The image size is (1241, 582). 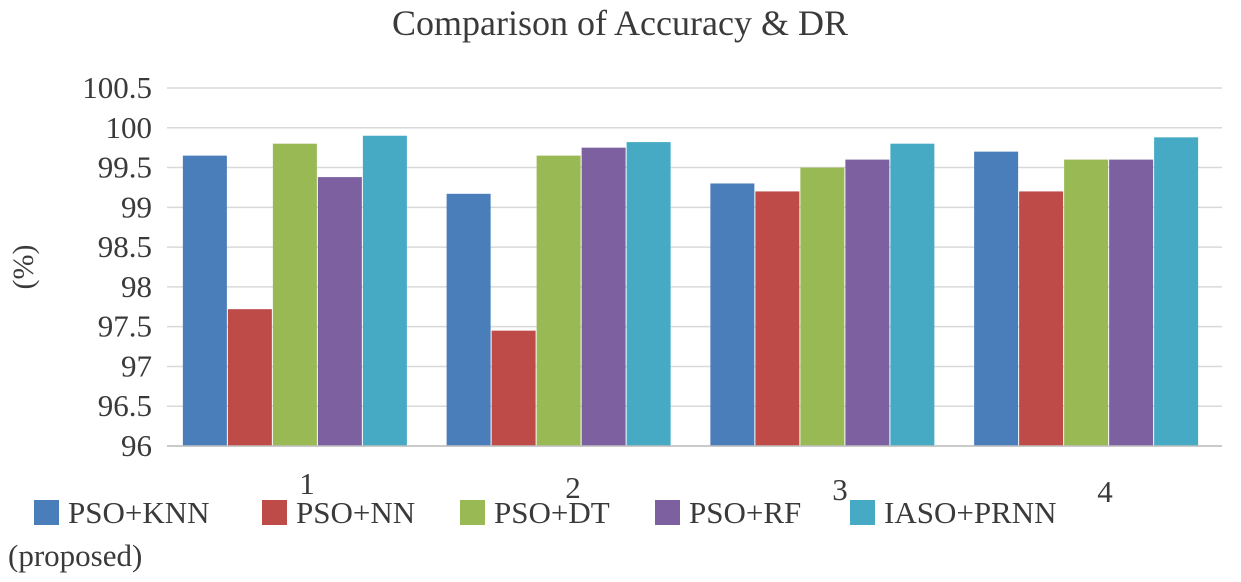 I want to click on legend-proposed-note: (proposed), so click(x=75, y=555).